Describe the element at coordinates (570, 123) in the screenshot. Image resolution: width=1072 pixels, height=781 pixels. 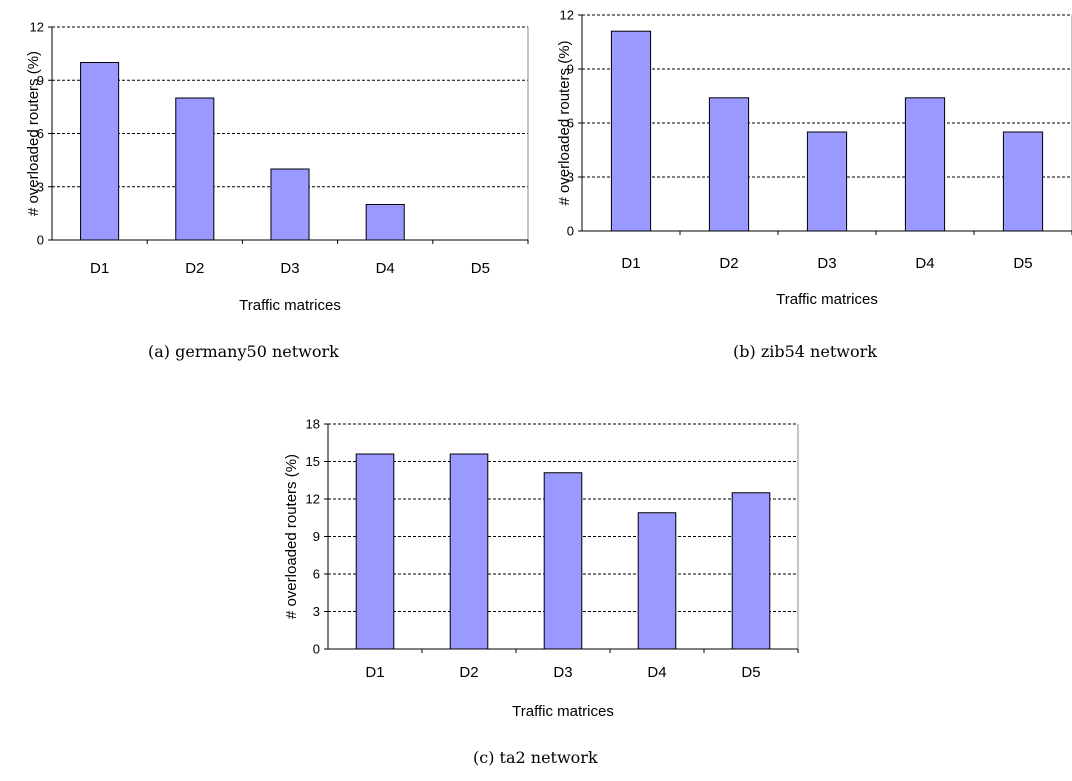
I see `y-tick-label-b: 6` at that location.